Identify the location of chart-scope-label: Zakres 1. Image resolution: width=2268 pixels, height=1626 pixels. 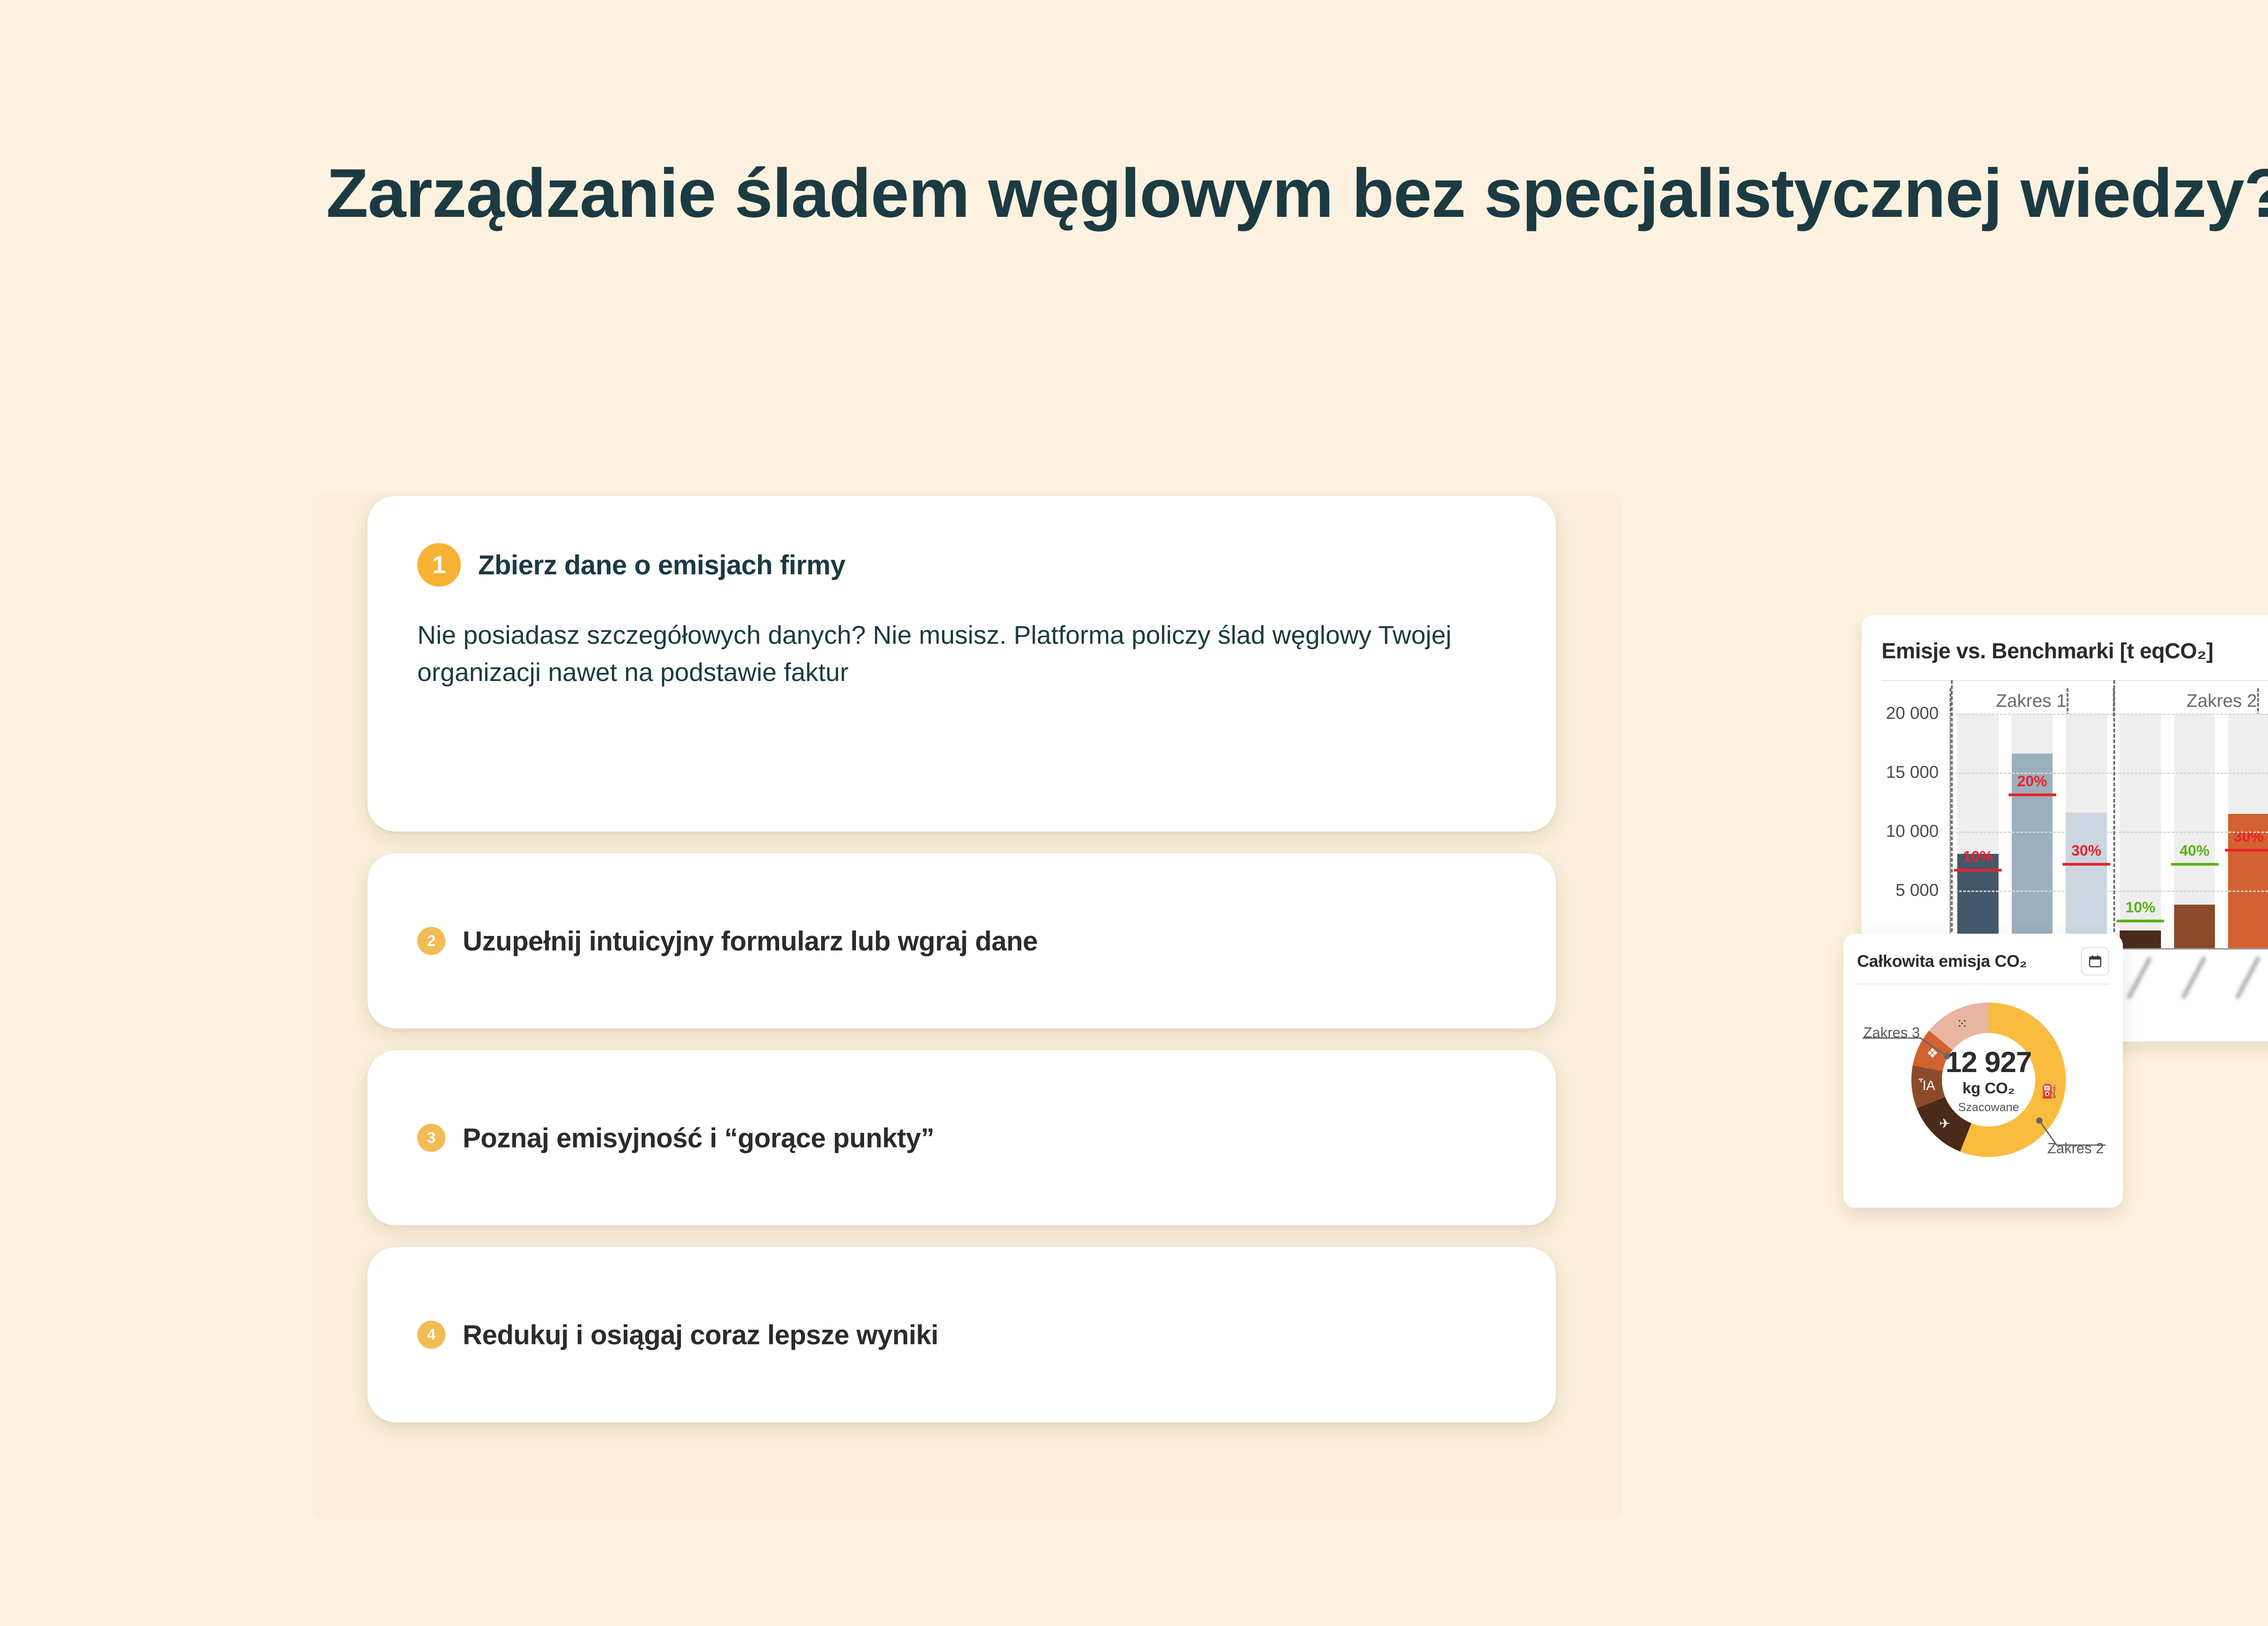
(2032, 702).